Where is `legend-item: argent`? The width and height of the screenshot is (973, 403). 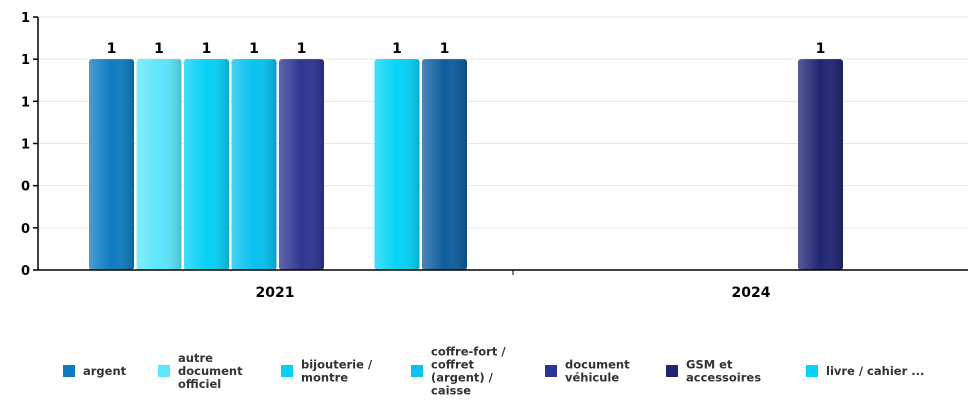
legend-item: argent is located at coordinates (95, 371).